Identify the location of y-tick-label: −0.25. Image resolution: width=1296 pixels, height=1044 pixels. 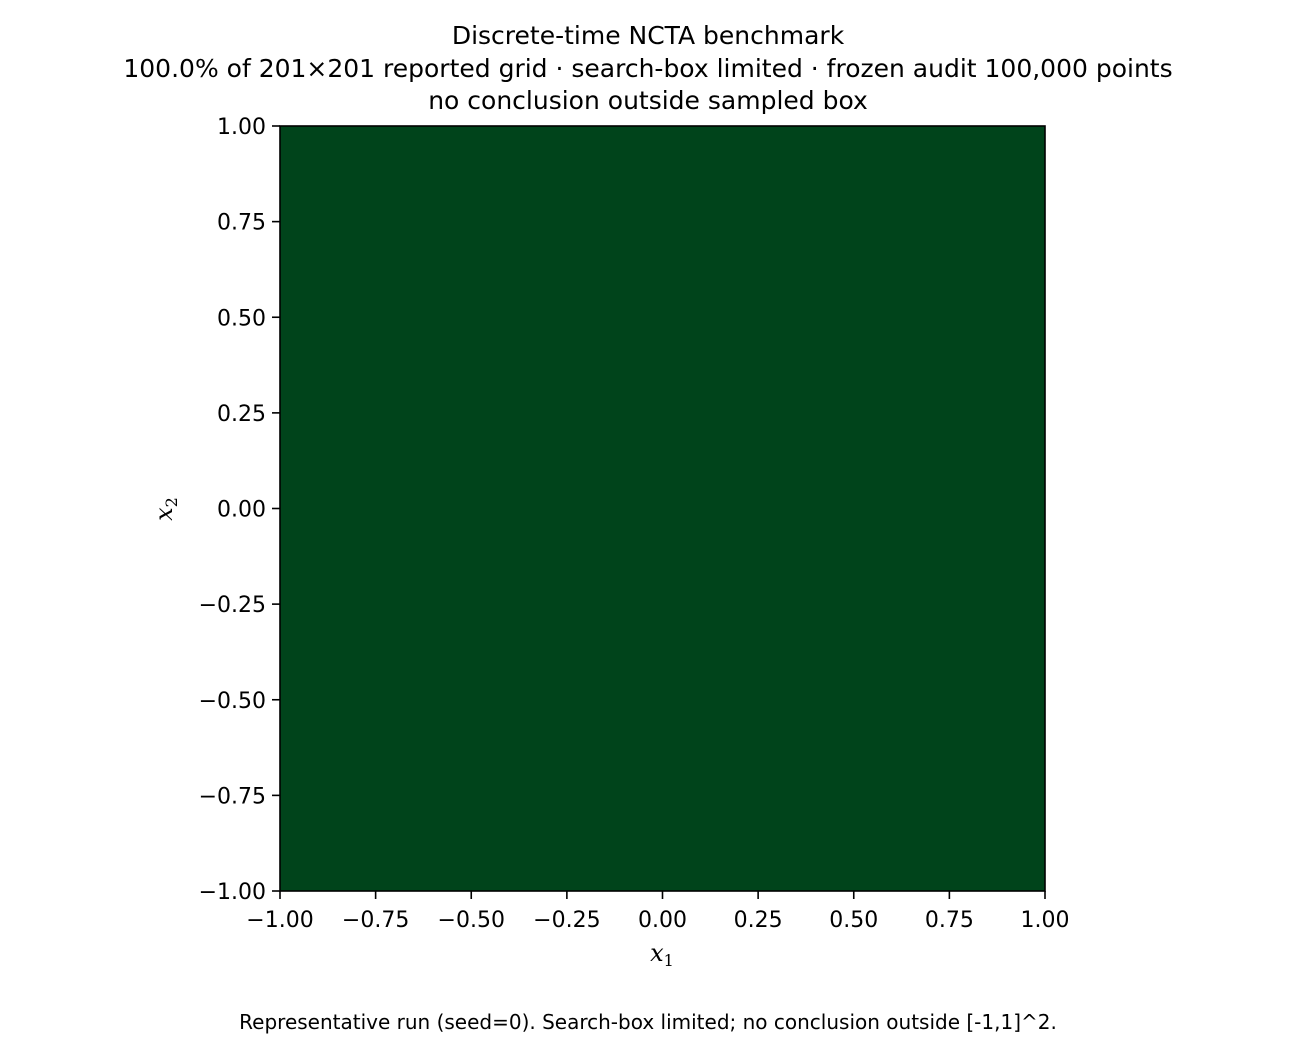
(232, 605).